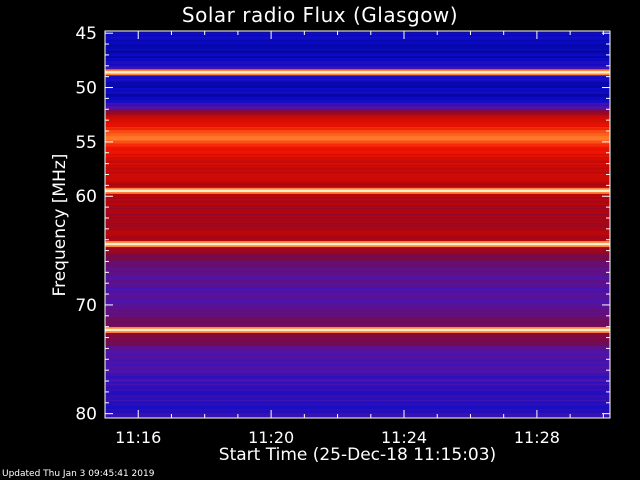 This screenshot has height=480, width=640. What do you see at coordinates (404, 437) in the screenshot?
I see `x-tick-label: 11:24` at bounding box center [404, 437].